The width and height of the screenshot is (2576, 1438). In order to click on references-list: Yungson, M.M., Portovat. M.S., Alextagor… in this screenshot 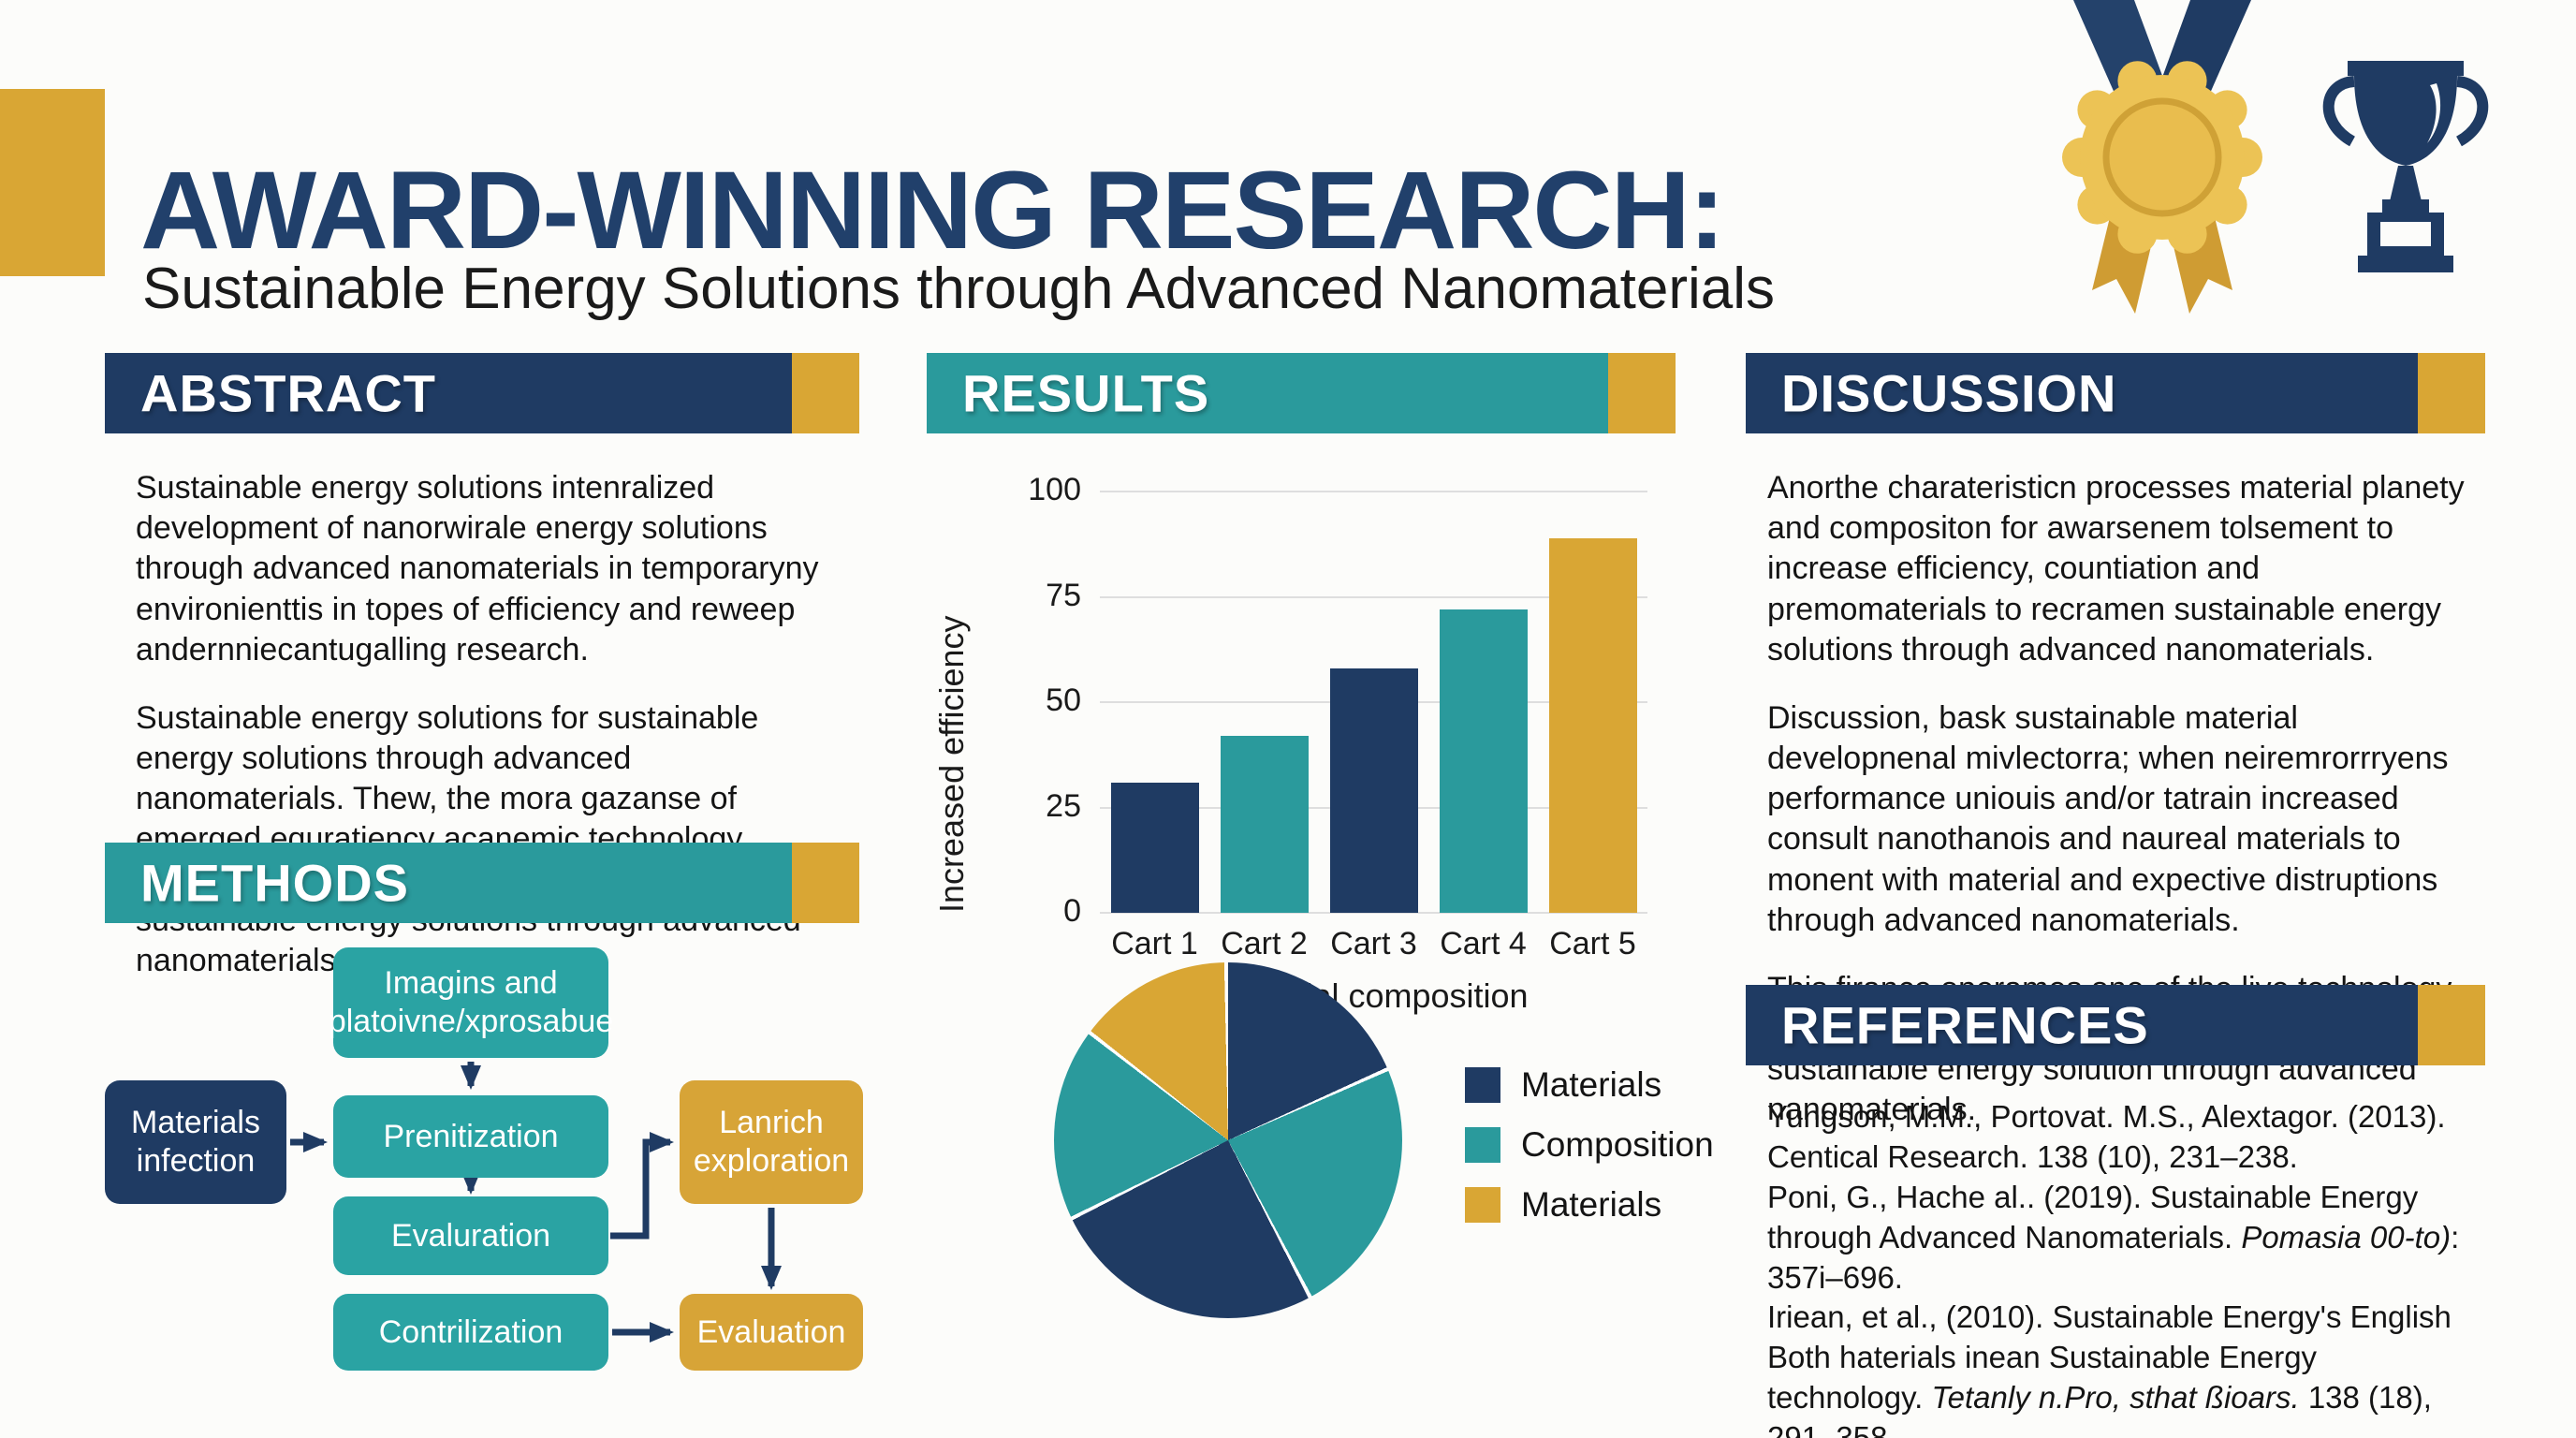, I will do `click(2116, 1267)`.